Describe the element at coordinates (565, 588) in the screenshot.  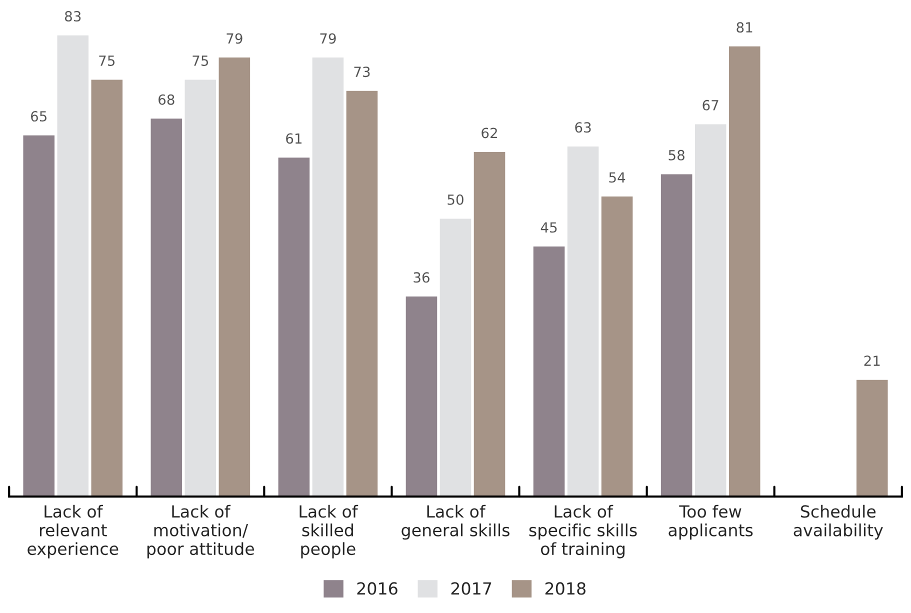
I see `legend-label: 2018` at that location.